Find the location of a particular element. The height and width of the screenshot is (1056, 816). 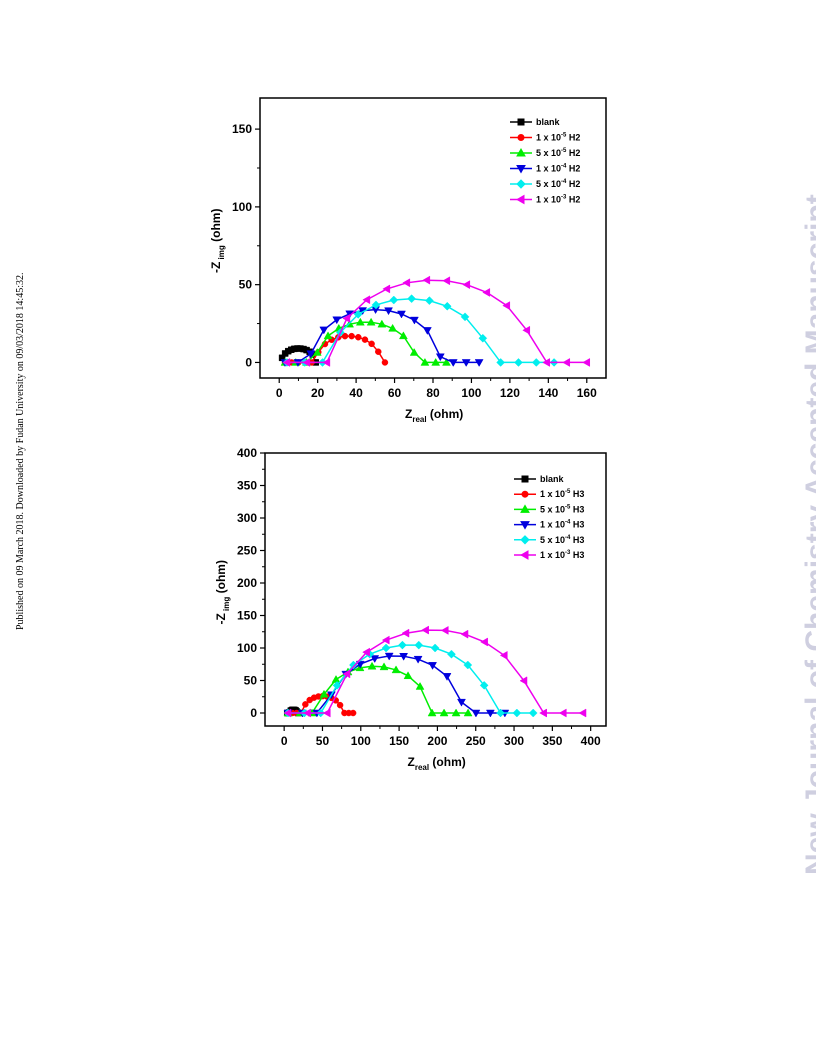

x-tick-label: 160 is located at coordinates (587, 393).